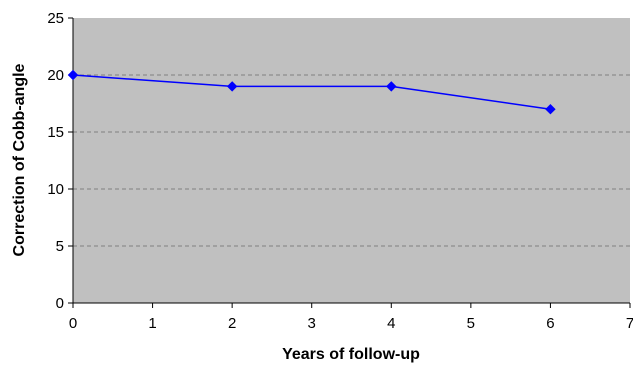  What do you see at coordinates (391, 323) in the screenshot?
I see `x-tick-label: 4` at bounding box center [391, 323].